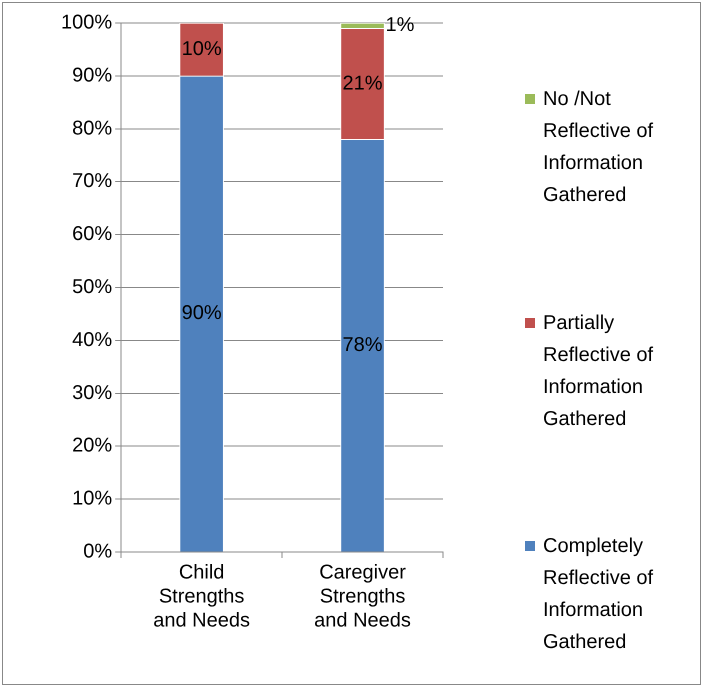  What do you see at coordinates (202, 313) in the screenshot?
I see `data-label: 90%` at bounding box center [202, 313].